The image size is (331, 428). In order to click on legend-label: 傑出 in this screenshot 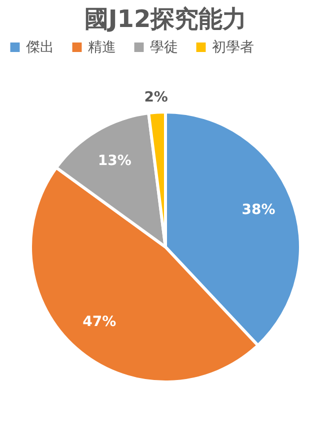, I will do `click(40, 47)`.